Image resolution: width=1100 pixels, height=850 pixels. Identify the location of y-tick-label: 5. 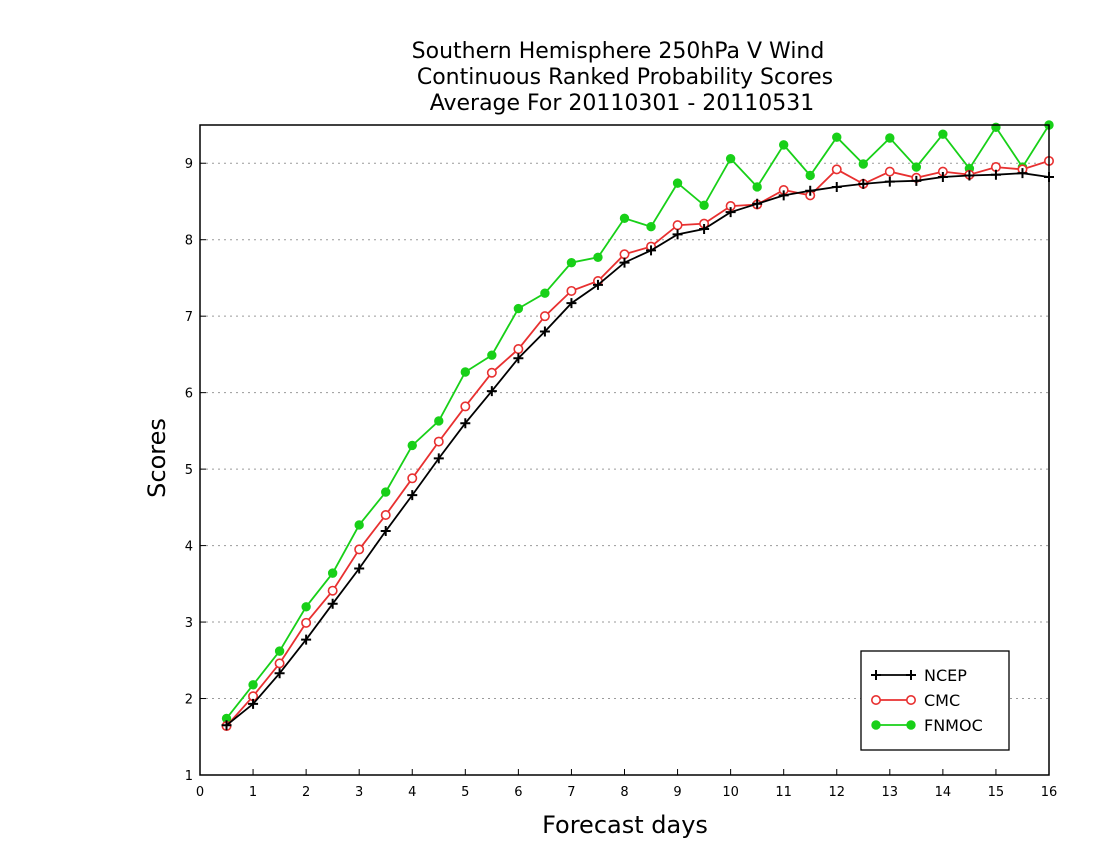
(189, 470).